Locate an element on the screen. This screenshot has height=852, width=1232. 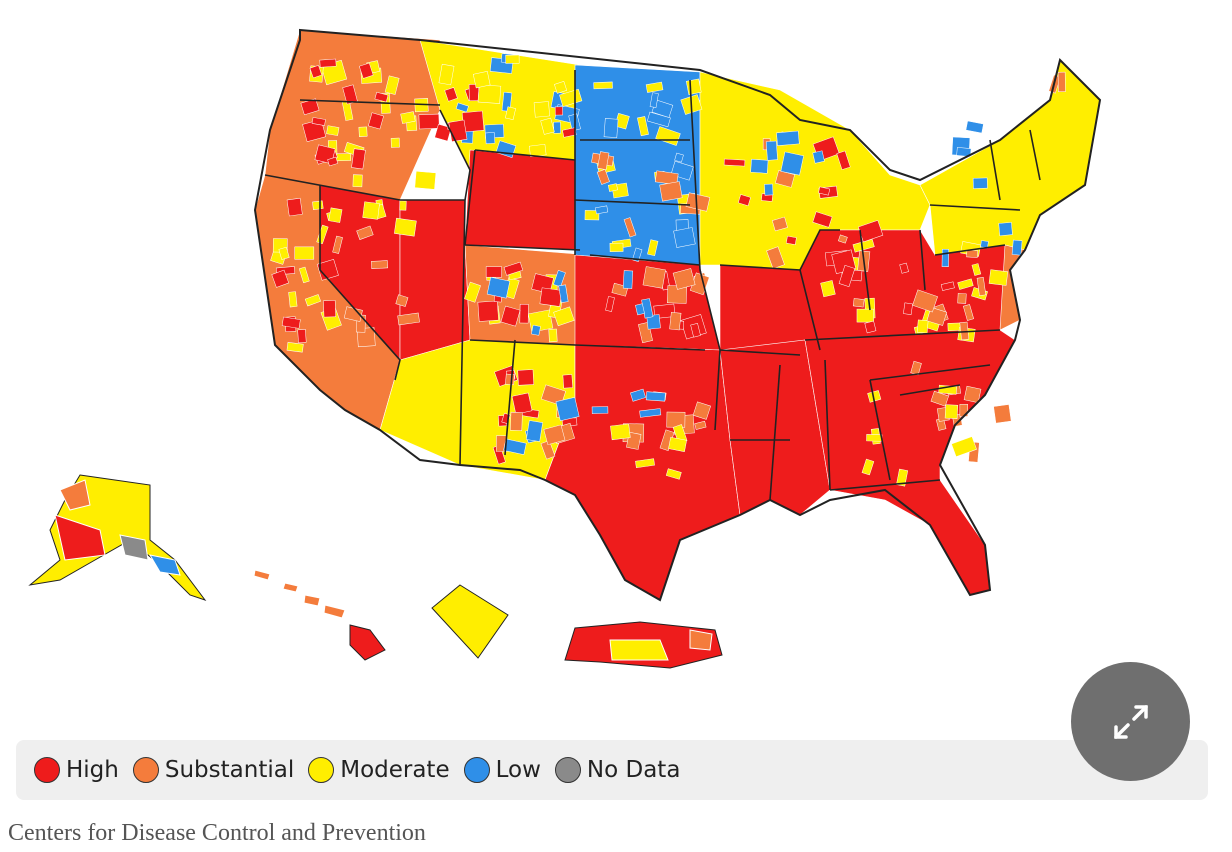
legend-item-high: High is located at coordinates (76, 770).